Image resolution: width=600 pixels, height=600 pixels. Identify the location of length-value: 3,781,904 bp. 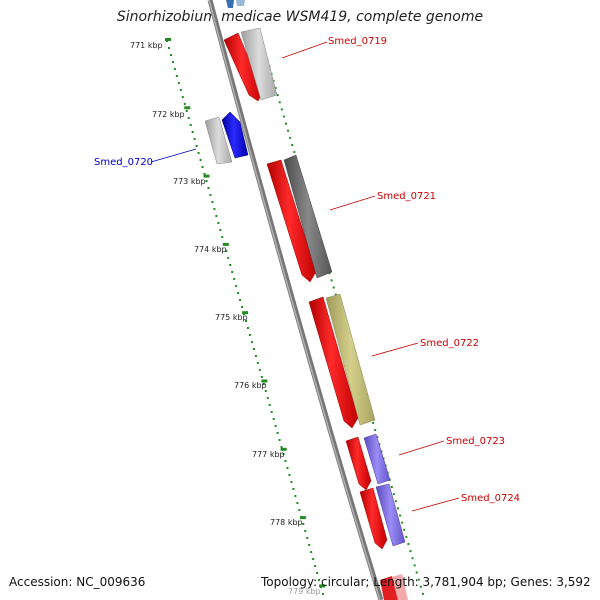
(462, 582).